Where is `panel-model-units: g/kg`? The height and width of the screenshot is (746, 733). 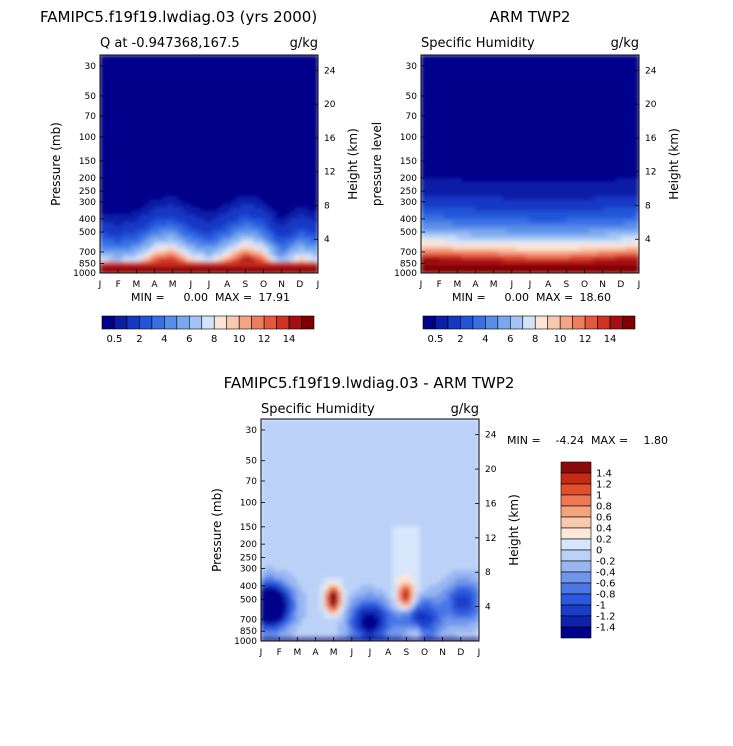 panel-model-units: g/kg is located at coordinates (304, 43).